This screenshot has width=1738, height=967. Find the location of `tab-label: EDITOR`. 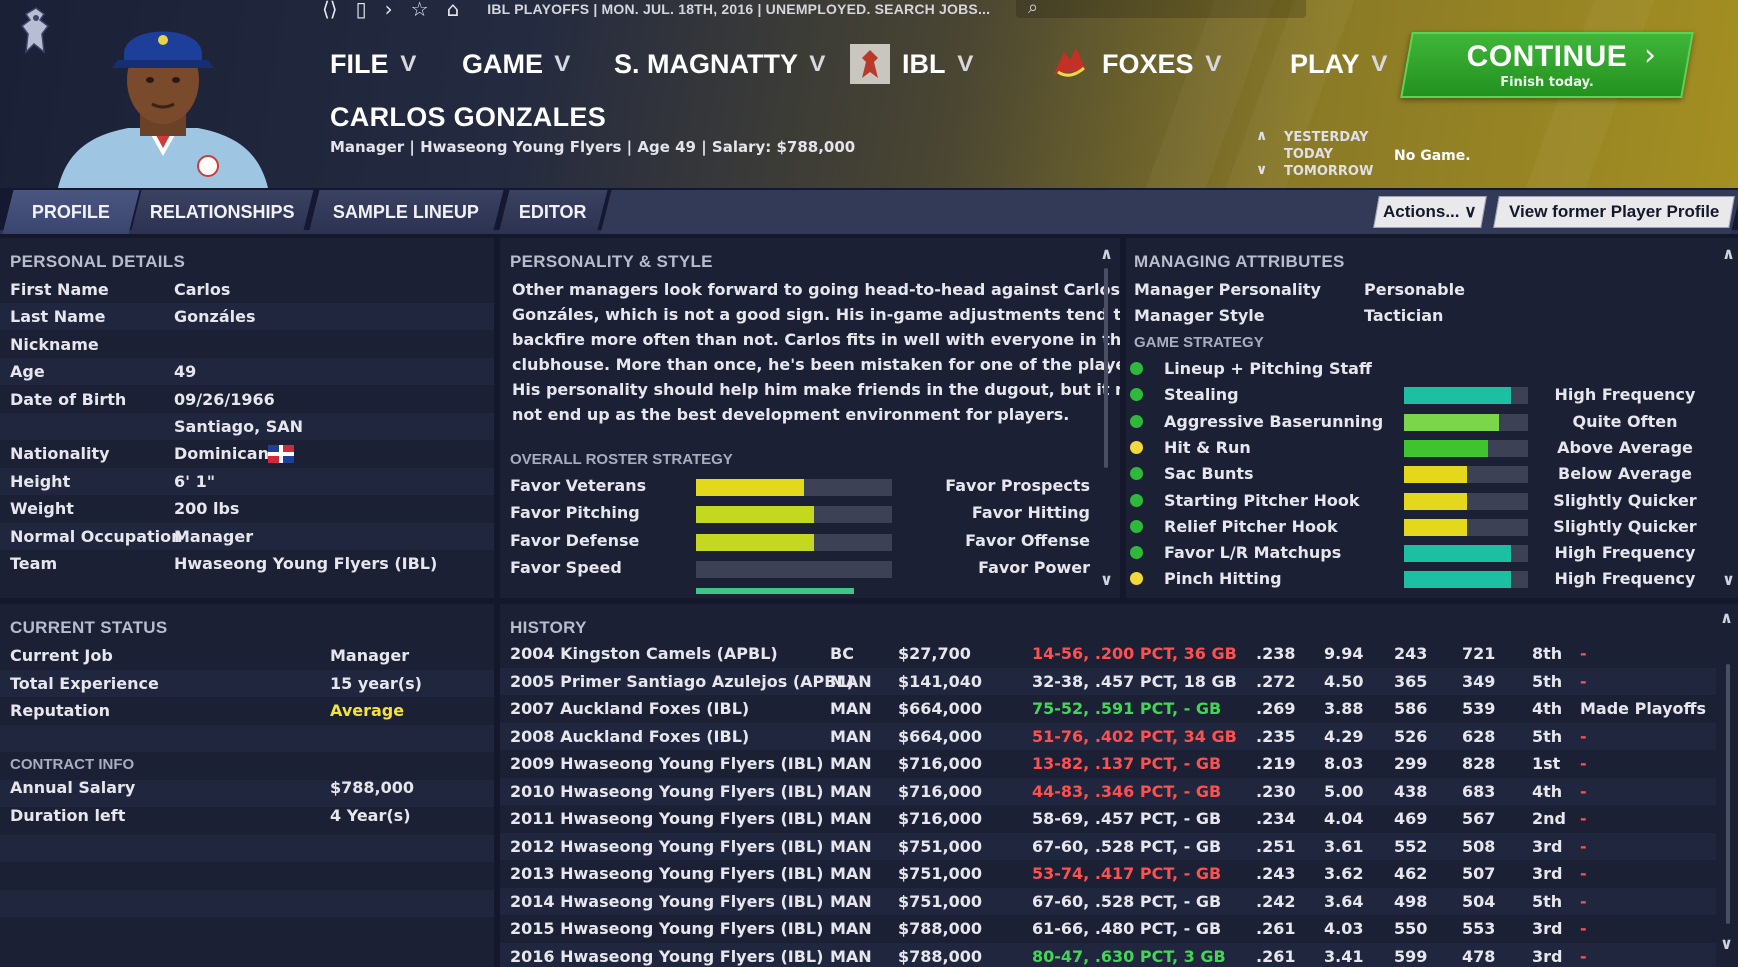

tab-label: EDITOR is located at coordinates (553, 211).